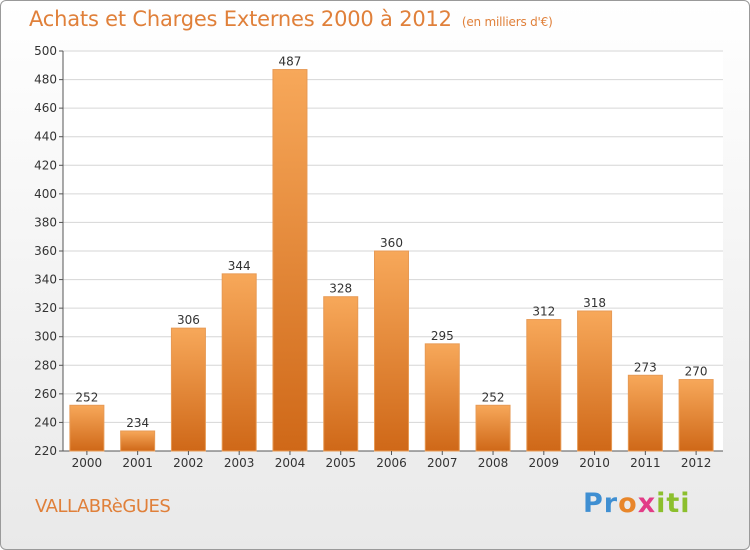 The height and width of the screenshot is (550, 750). I want to click on x-tick-label: 2009, so click(544, 463).